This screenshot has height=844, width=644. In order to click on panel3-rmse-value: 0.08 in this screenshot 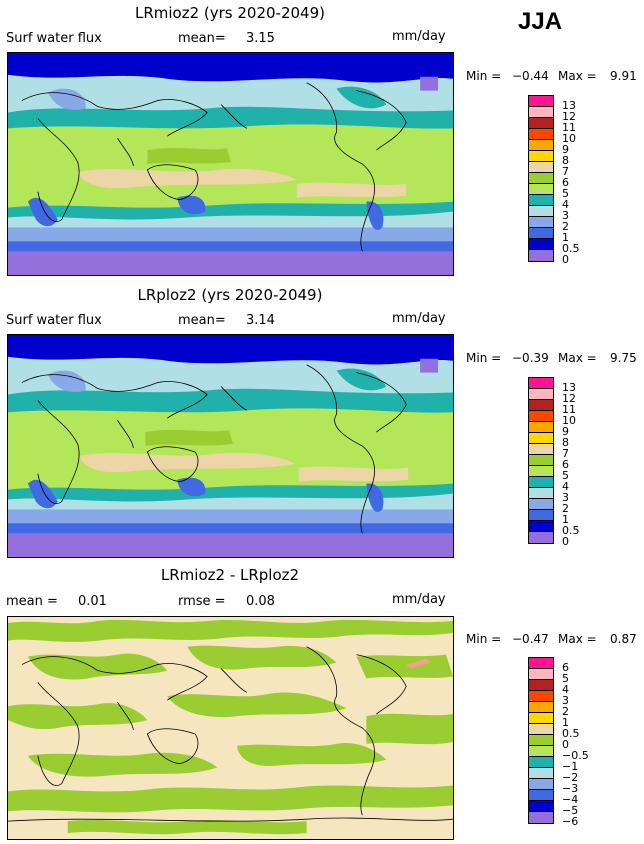, I will do `click(260, 601)`.